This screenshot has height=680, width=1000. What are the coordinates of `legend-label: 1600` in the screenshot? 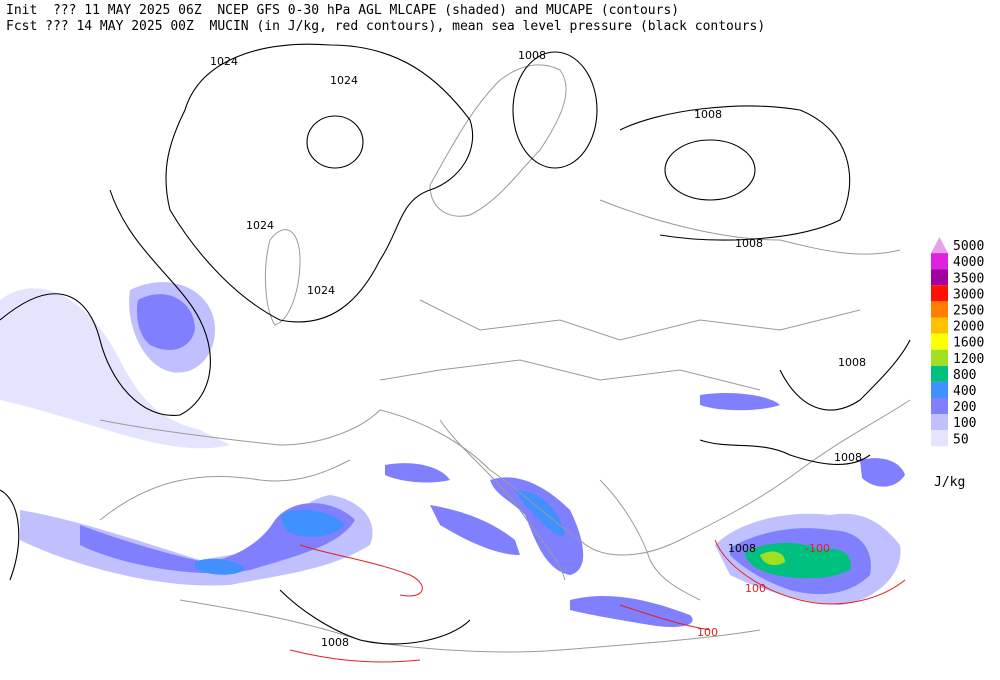 It's located at (968, 343).